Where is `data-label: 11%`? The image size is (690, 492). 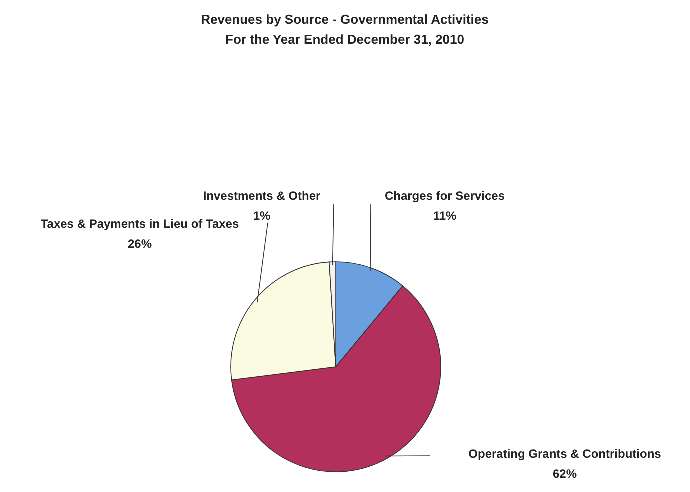 data-label: 11% is located at coordinates (445, 216).